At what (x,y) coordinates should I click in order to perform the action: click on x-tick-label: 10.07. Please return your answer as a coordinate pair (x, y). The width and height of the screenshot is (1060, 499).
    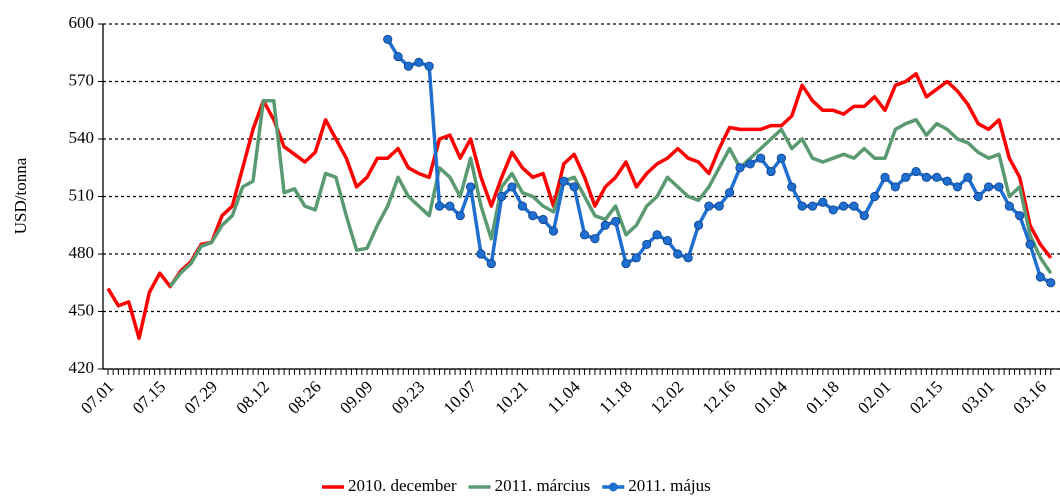
    Looking at the image, I should click on (460, 397).